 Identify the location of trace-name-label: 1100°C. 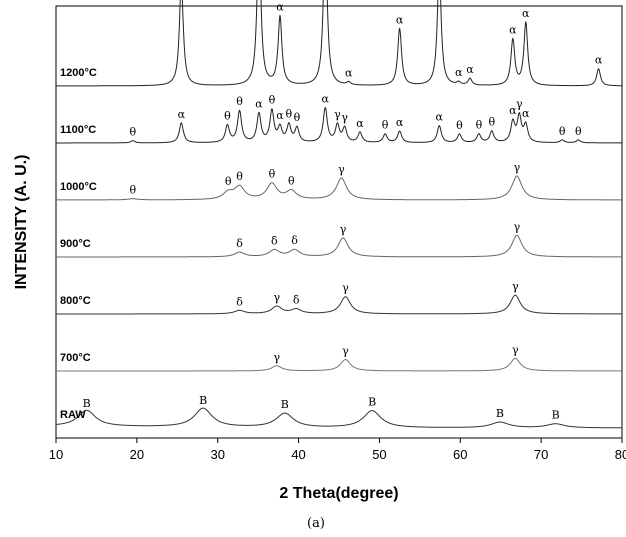
(78, 130).